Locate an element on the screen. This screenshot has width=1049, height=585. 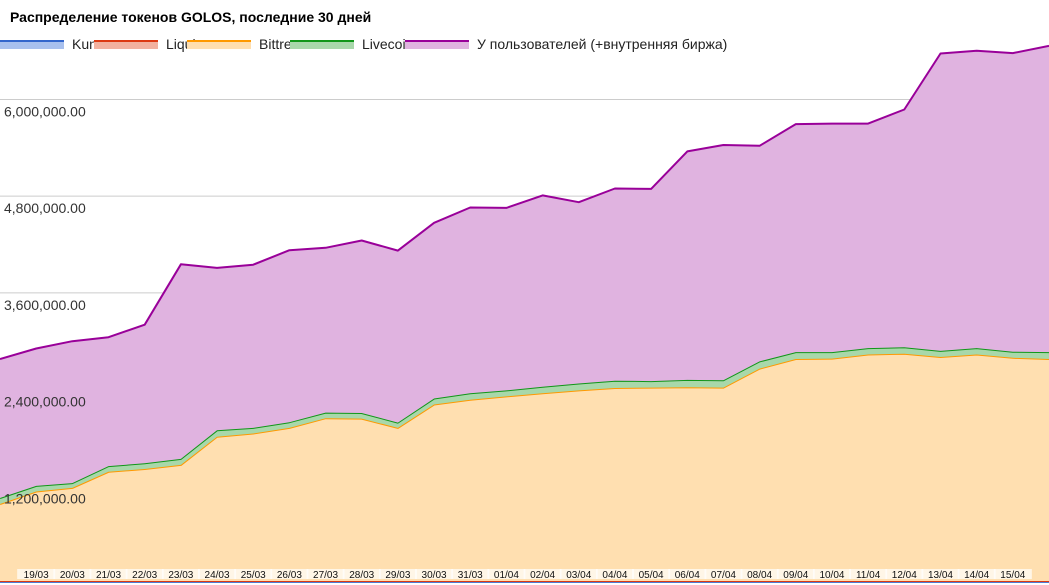
x-tick-label: 07/04 is located at coordinates (723, 575).